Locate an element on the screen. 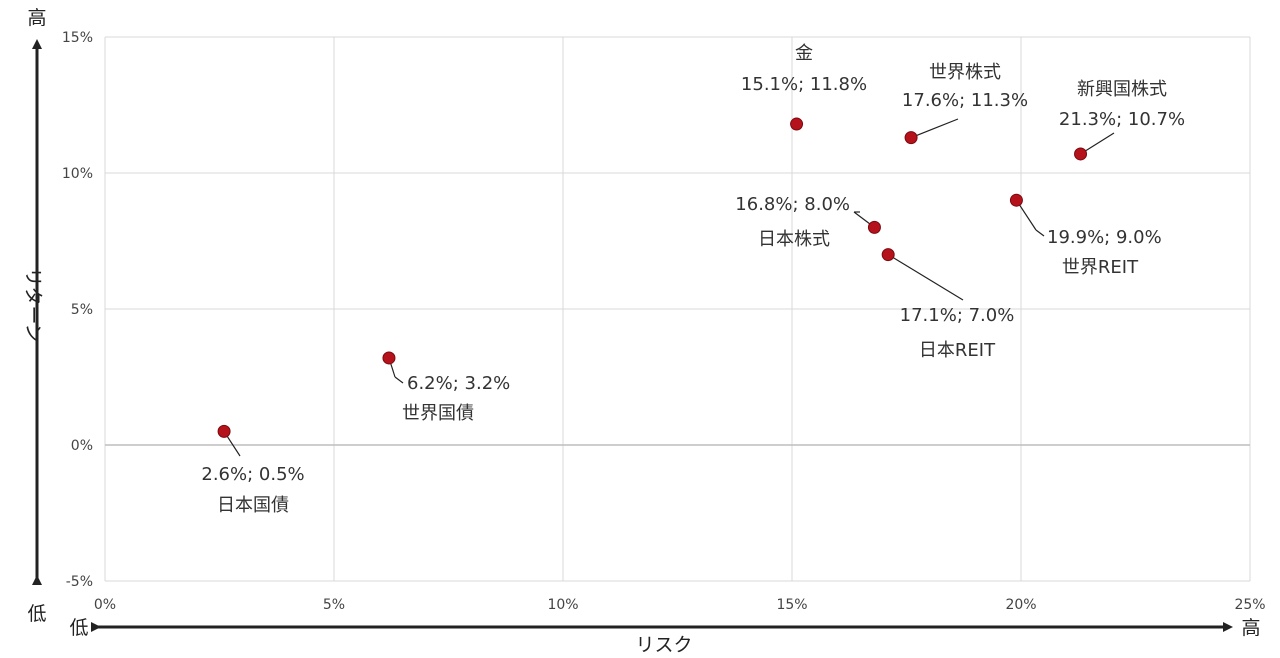 This screenshot has height=658, width=1280. value-label: 17.1%; 7.0% is located at coordinates (957, 315).